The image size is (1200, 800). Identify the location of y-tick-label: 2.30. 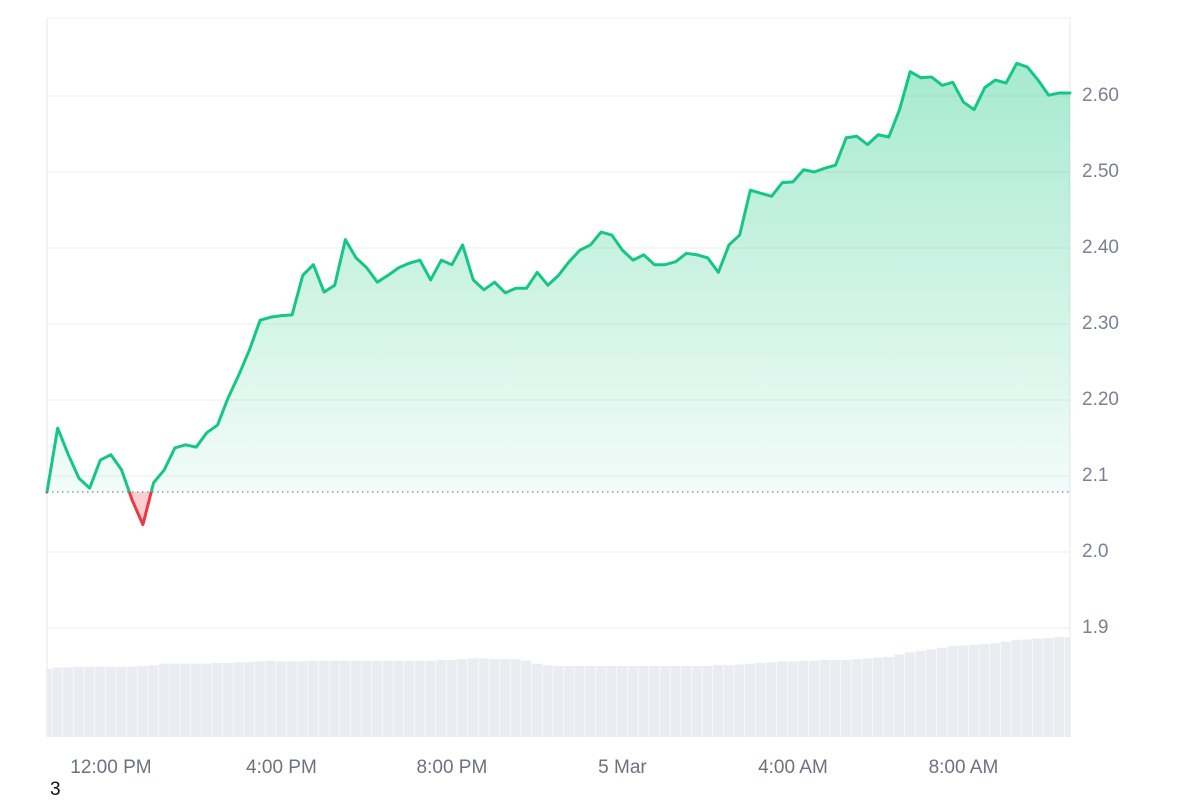
(1100, 323).